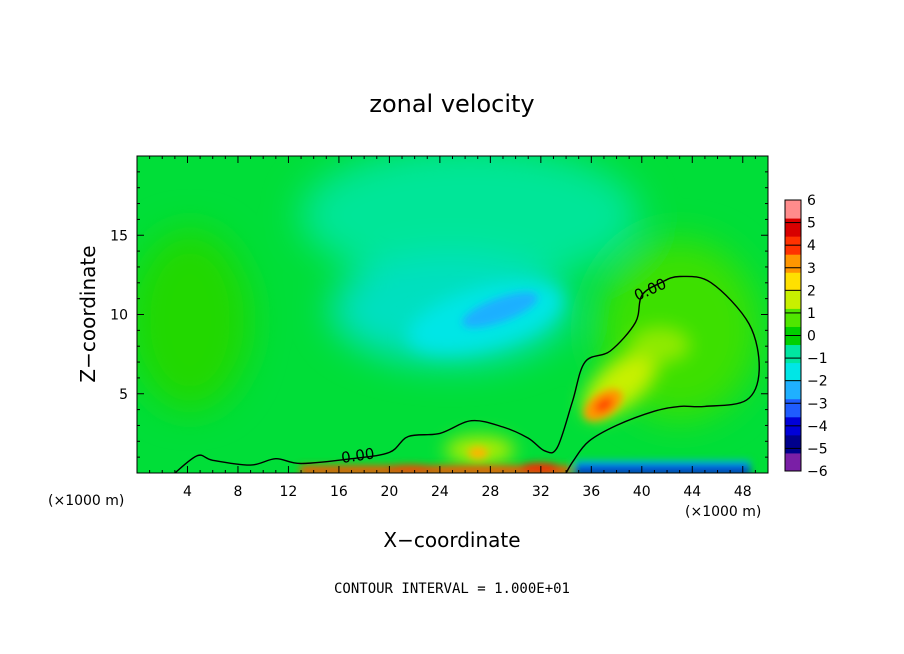 The image size is (904, 654). I want to click on field-upper-right-yellow, so click(660, 345).